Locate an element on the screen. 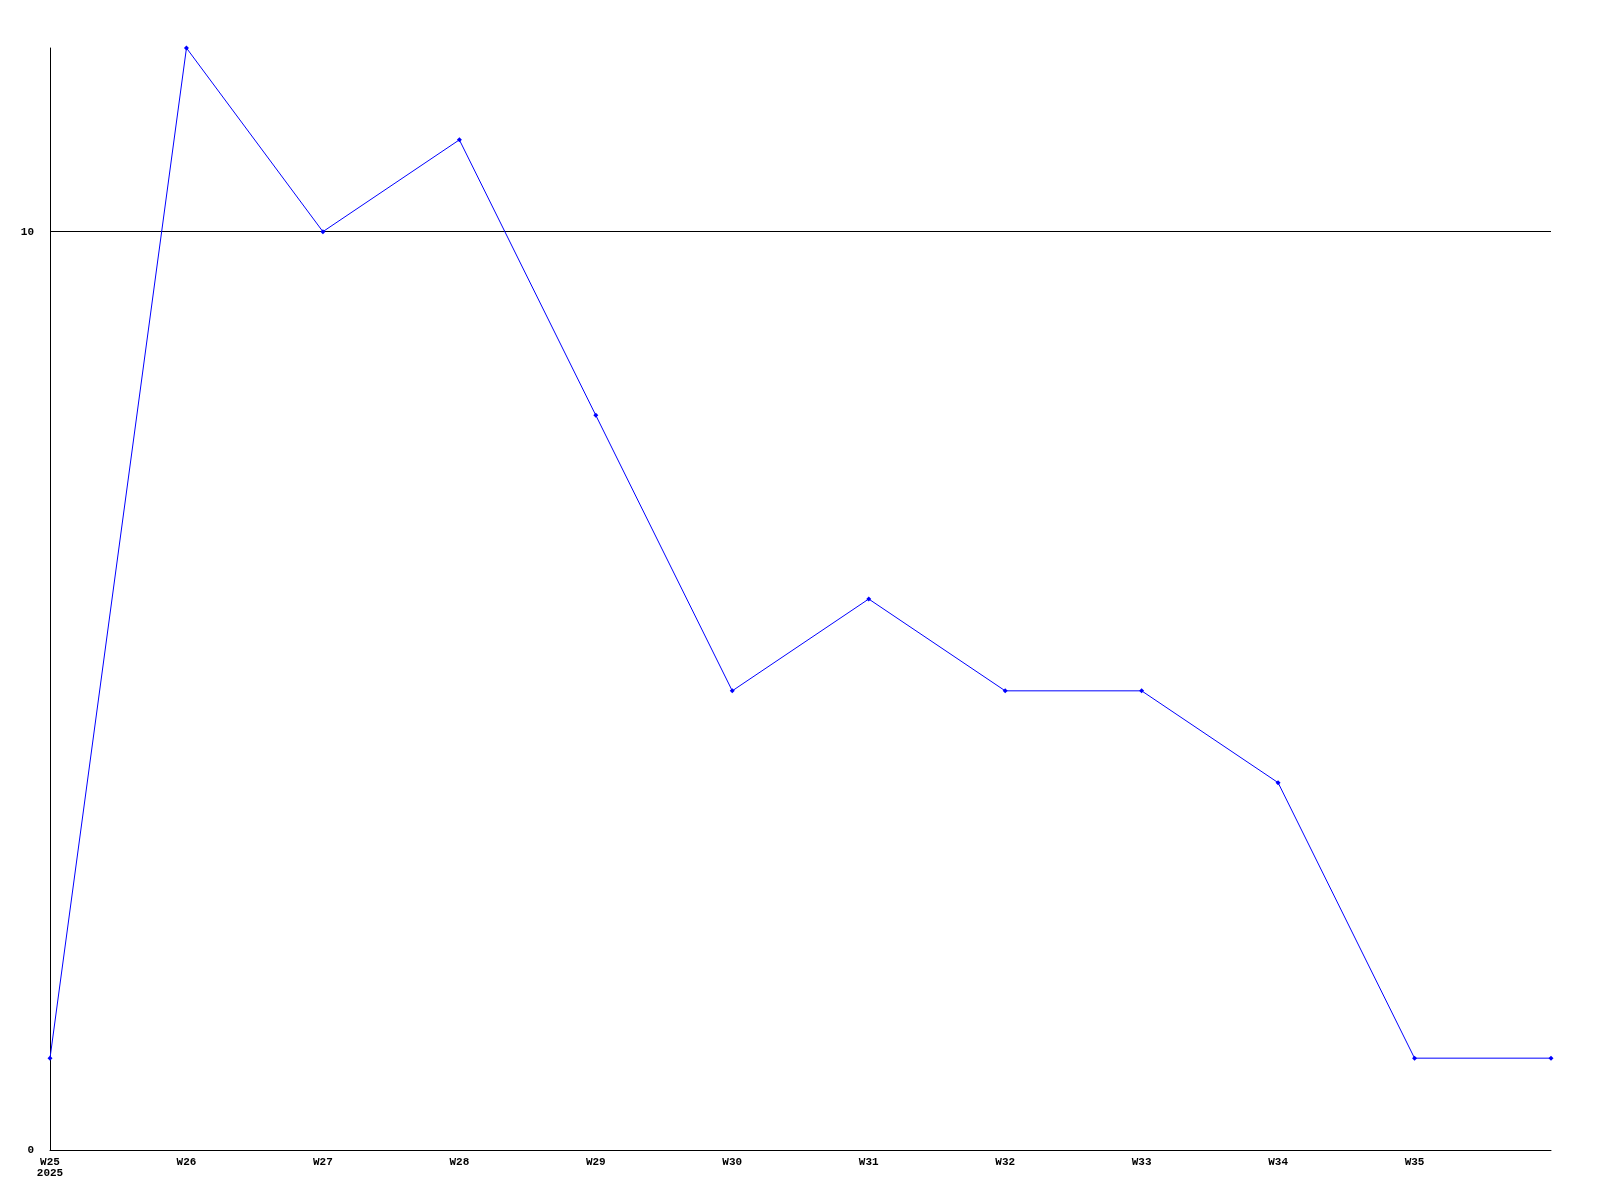 Image resolution: width=1600 pixels, height=1200 pixels. x-tick-label: W31 is located at coordinates (869, 1161).